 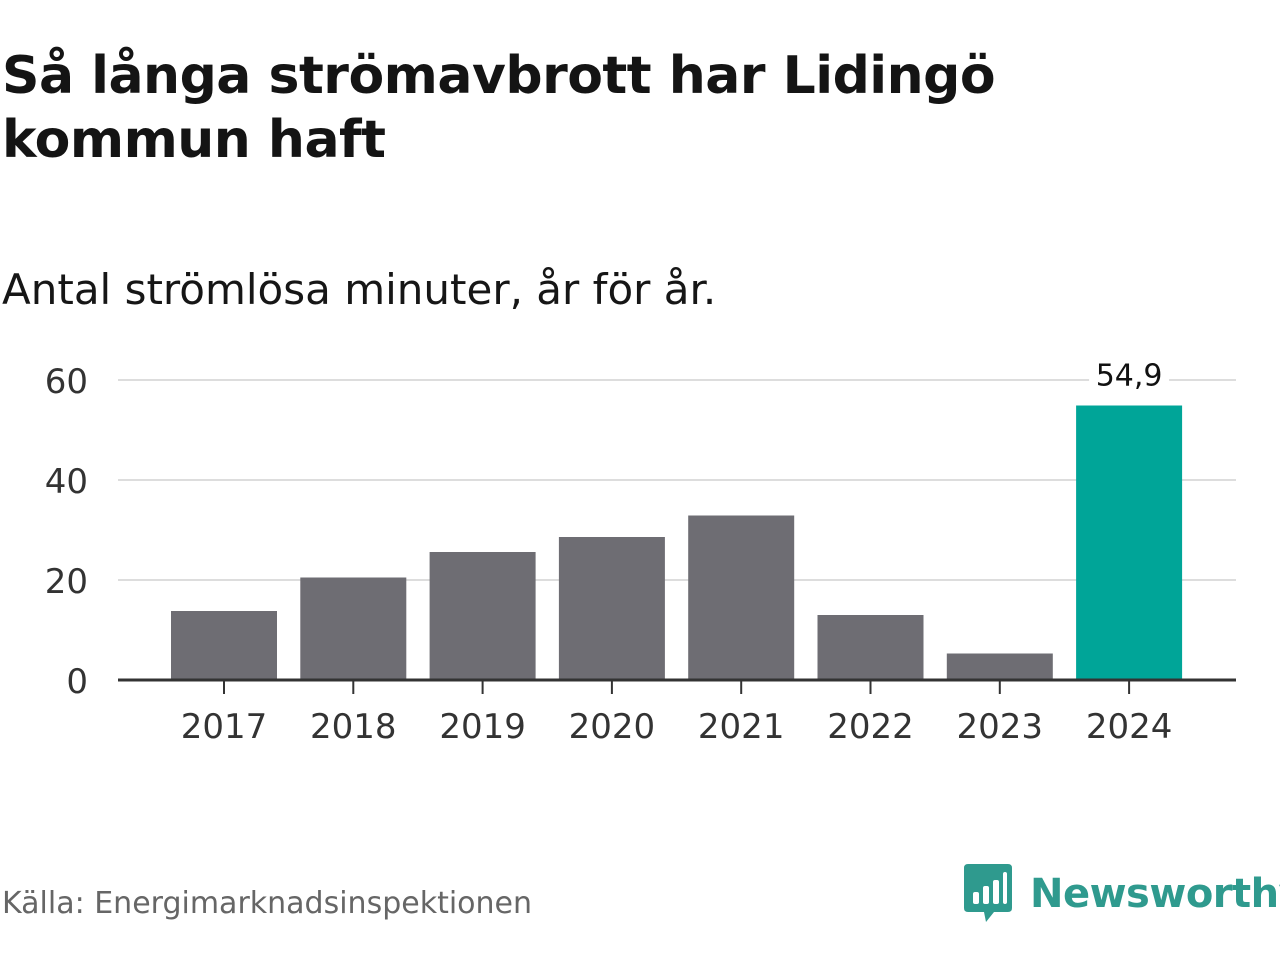 What do you see at coordinates (988, 893) in the screenshot?
I see `newsworthy-logo-icon` at bounding box center [988, 893].